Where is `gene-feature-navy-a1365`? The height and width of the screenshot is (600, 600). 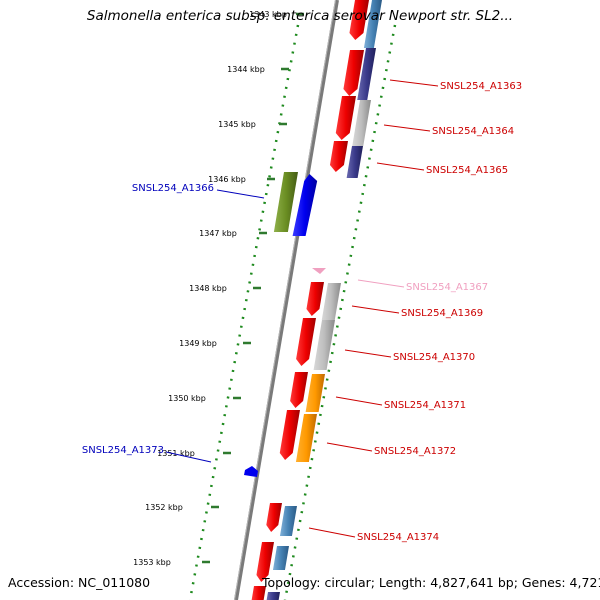 gene-feature-navy-a1365 is located at coordinates (354, 162).